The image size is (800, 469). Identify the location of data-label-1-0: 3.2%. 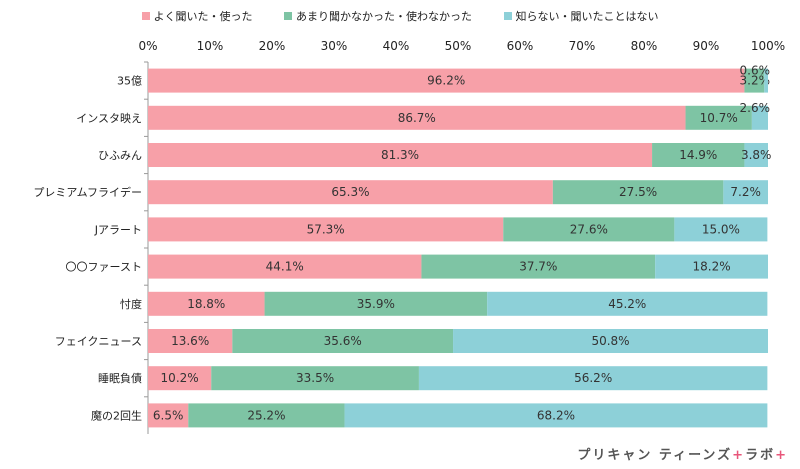
(755, 81).